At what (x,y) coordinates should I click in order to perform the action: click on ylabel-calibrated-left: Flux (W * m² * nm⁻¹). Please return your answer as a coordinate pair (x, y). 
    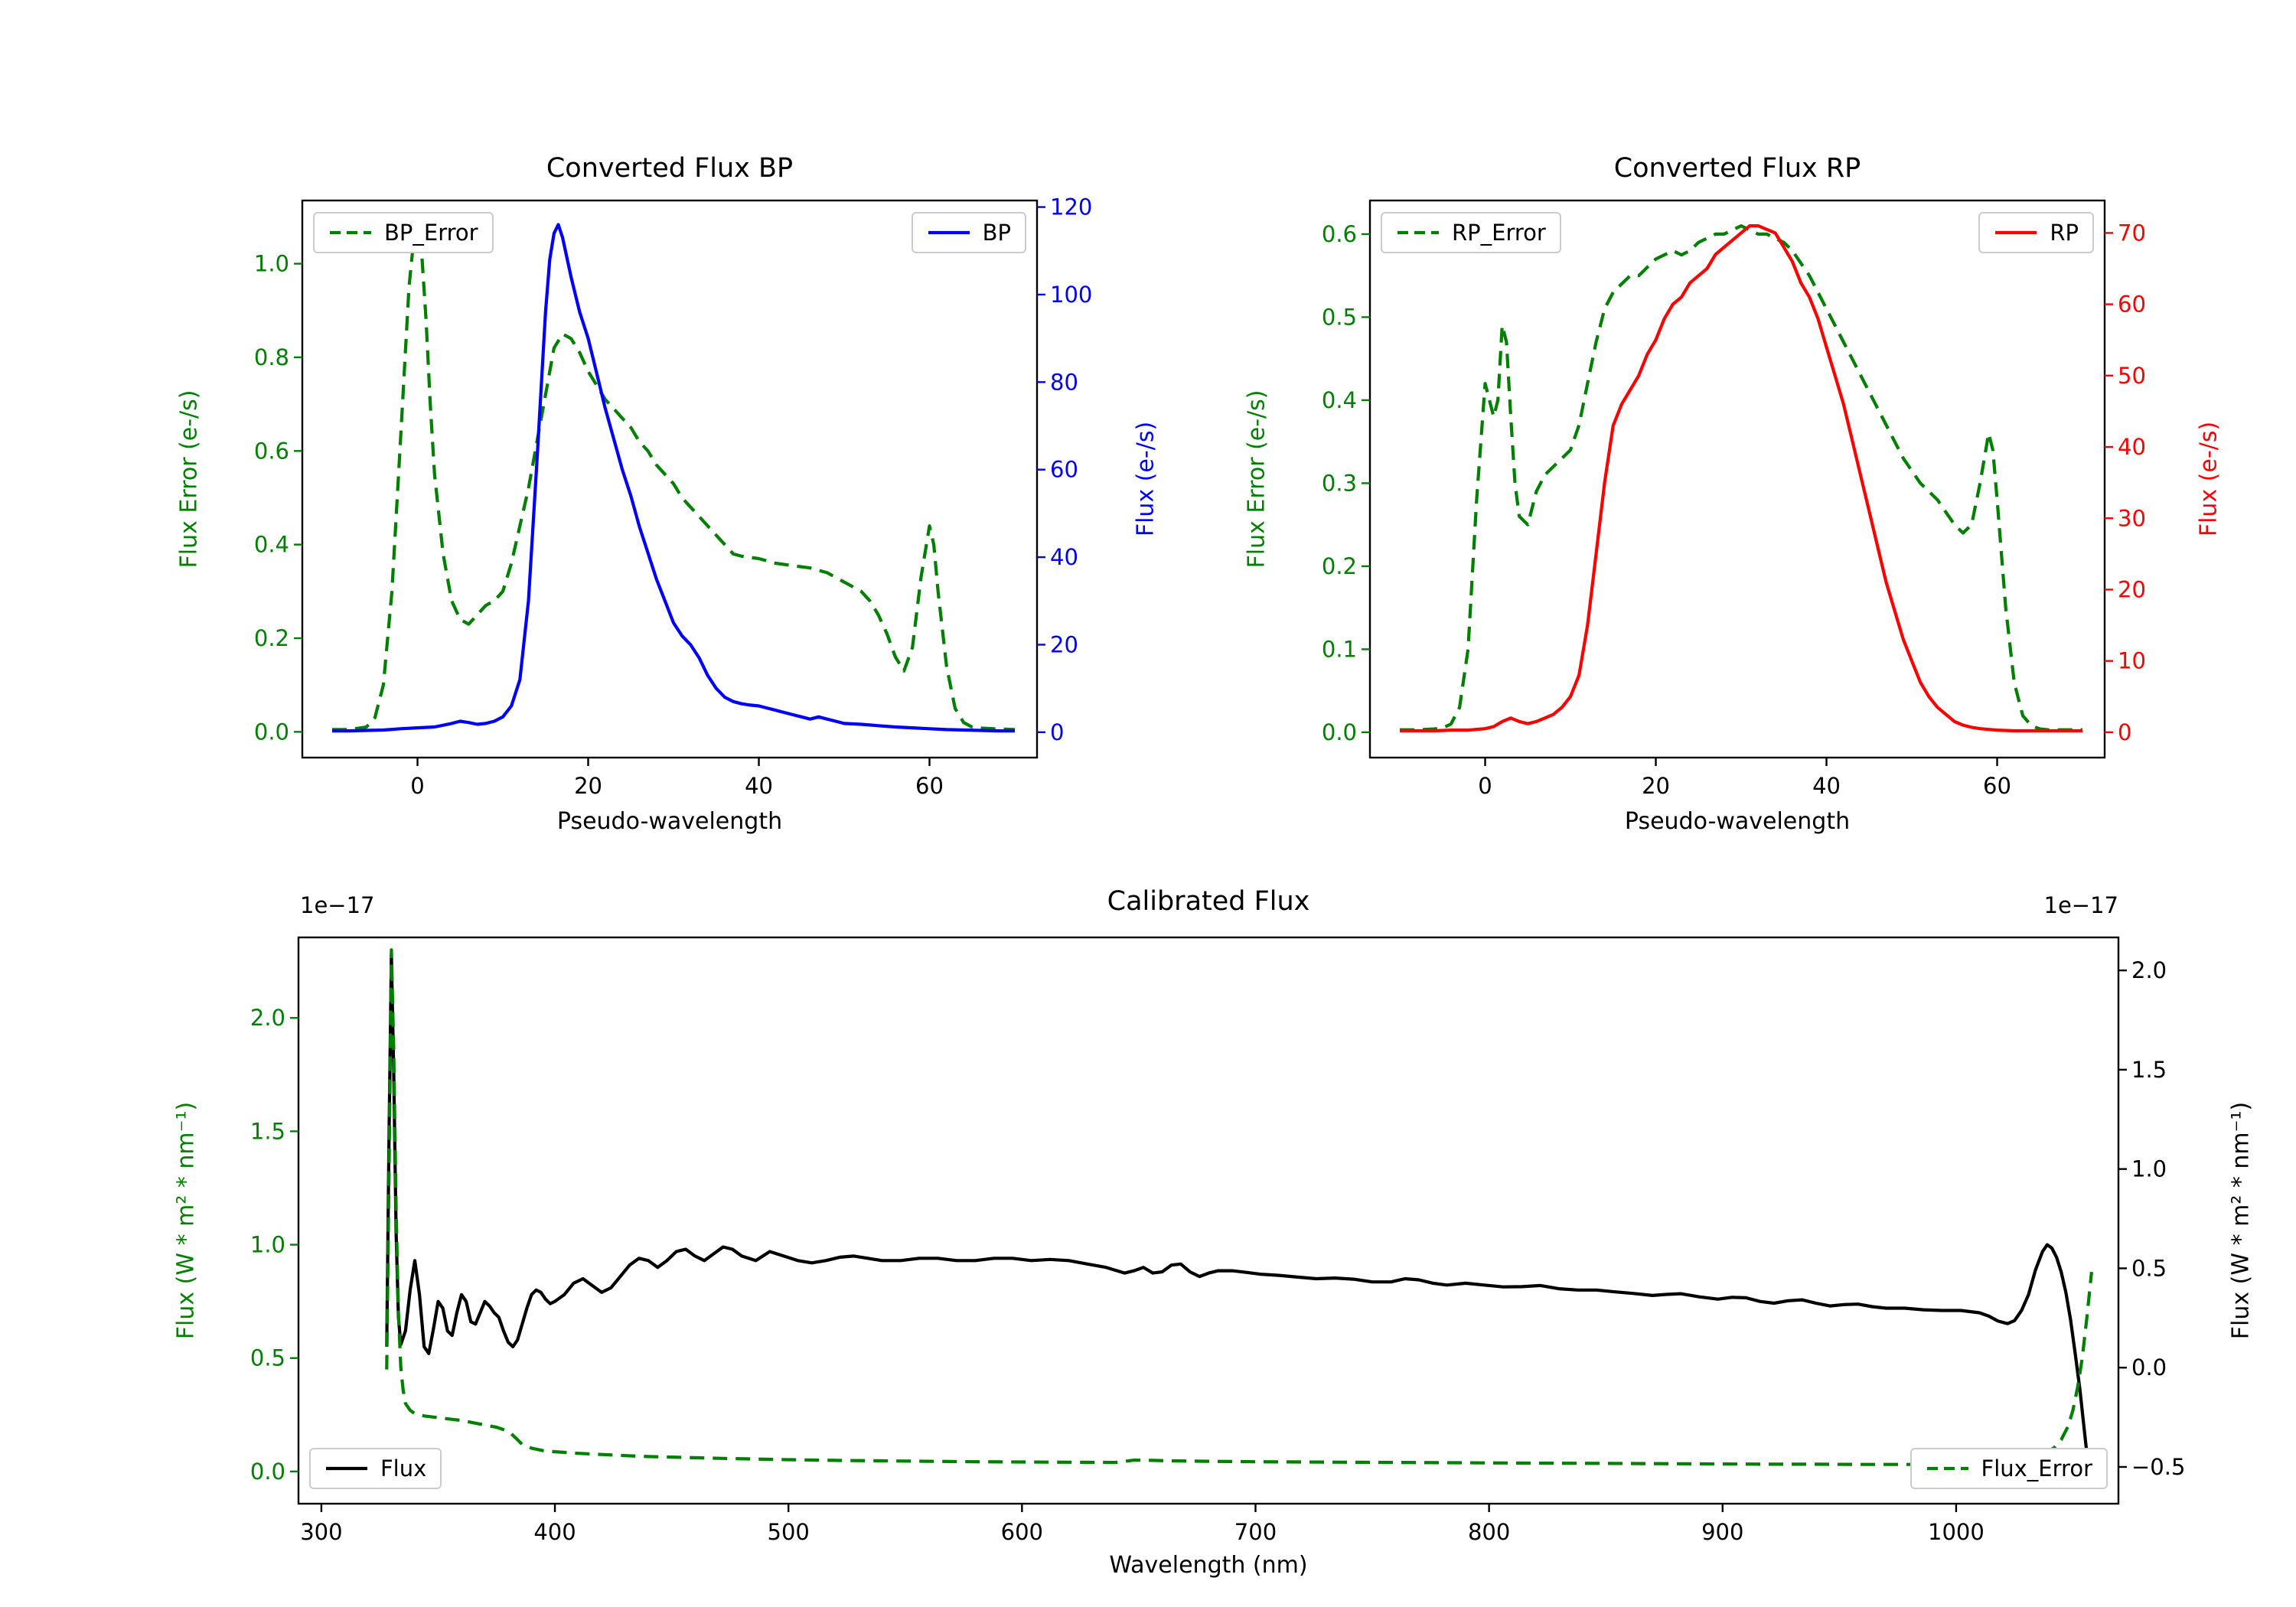
    Looking at the image, I should click on (186, 1220).